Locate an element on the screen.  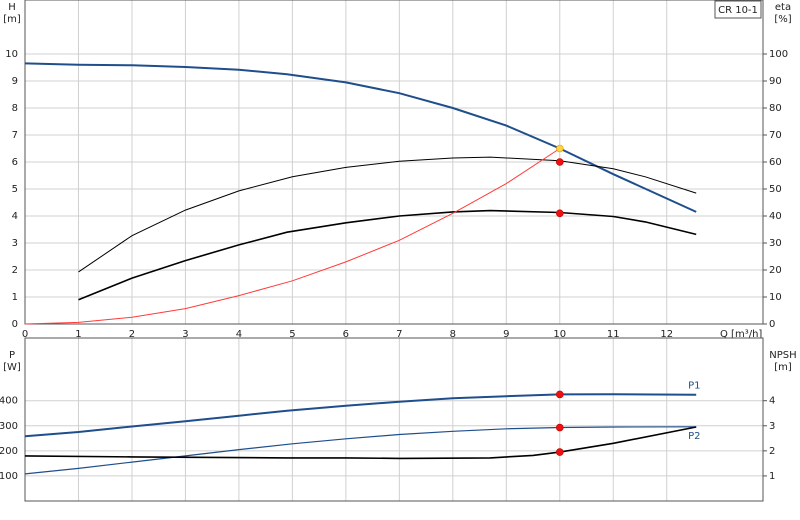
x-axis-label: Q [m³/h] is located at coordinates (741, 334).